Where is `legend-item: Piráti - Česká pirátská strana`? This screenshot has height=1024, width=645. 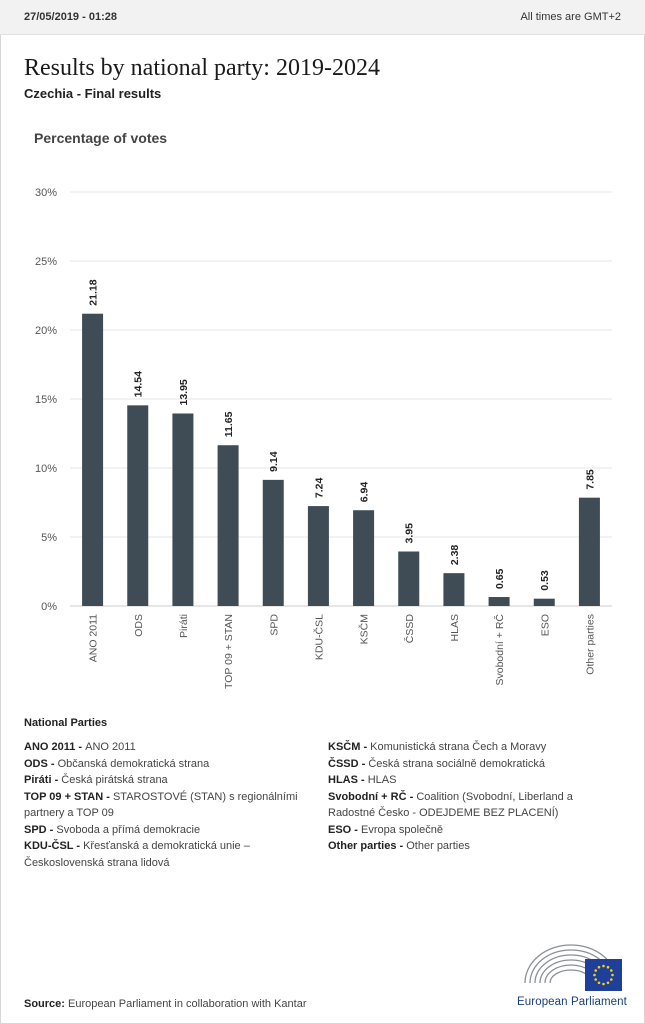 legend-item: Piráti - Česká pirátská strana is located at coordinates (164, 780).